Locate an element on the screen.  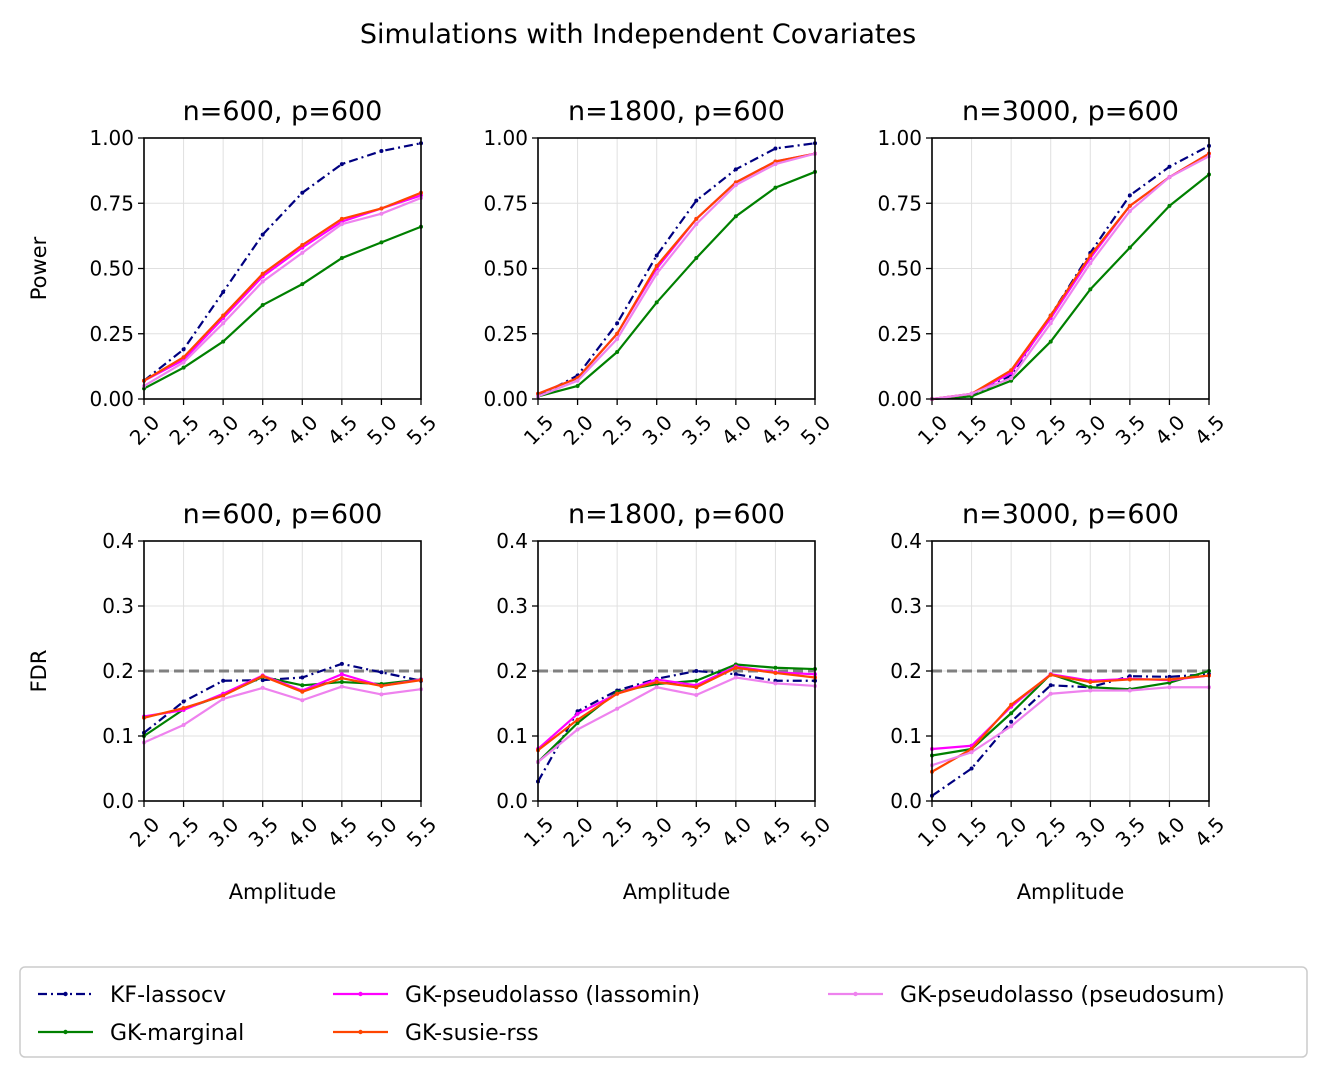
x-tick-label: 5.5 is located at coordinates (421, 831).